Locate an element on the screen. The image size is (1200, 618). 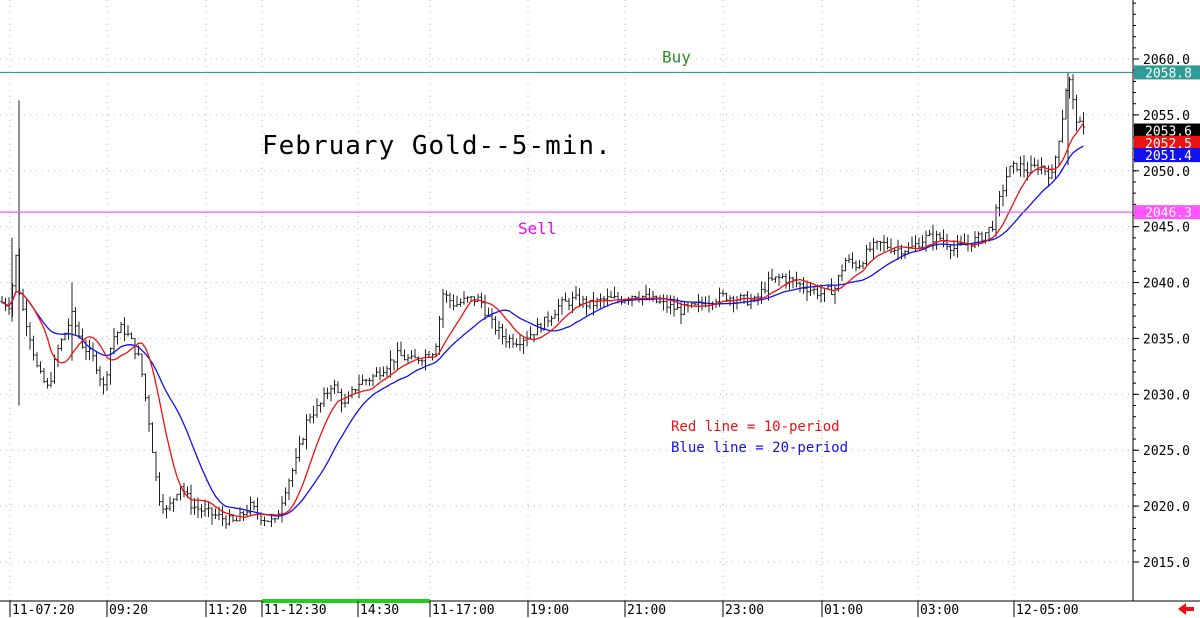
sell-price-tag: 2046.3 is located at coordinates (1167, 213).